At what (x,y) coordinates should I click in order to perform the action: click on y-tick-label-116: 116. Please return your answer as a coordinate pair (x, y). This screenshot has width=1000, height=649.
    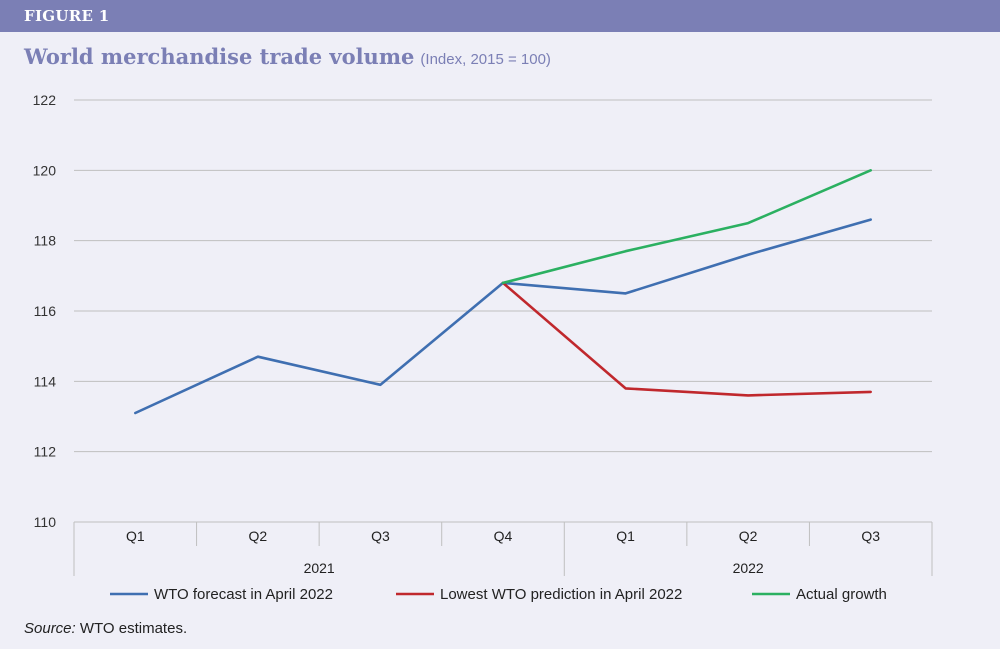
    Looking at the image, I should click on (45, 311).